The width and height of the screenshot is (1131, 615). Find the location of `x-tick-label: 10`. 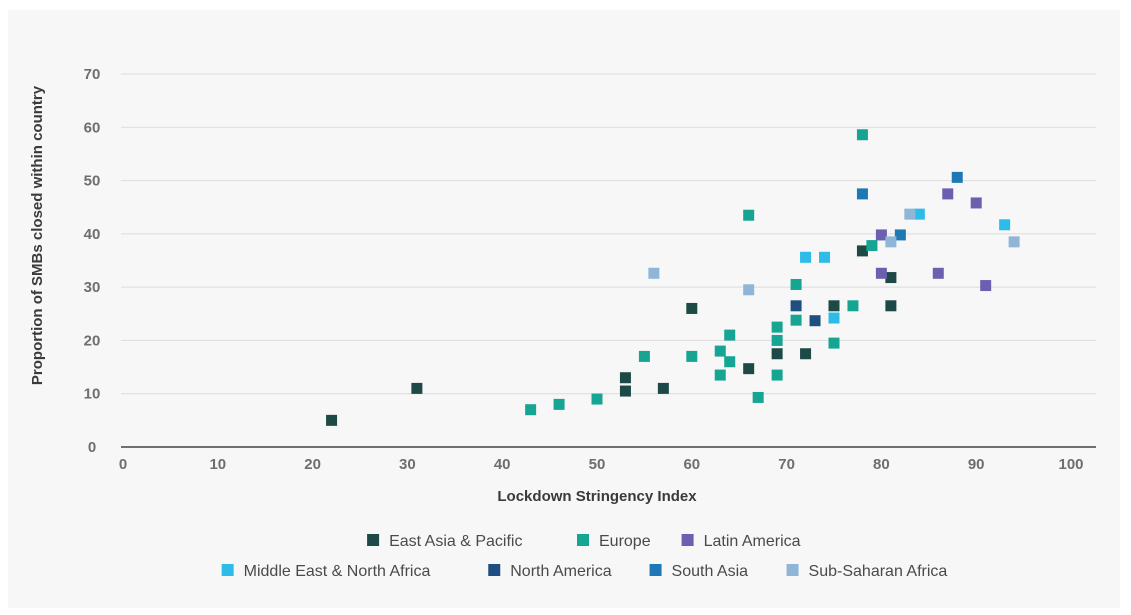

x-tick-label: 10 is located at coordinates (217, 464).